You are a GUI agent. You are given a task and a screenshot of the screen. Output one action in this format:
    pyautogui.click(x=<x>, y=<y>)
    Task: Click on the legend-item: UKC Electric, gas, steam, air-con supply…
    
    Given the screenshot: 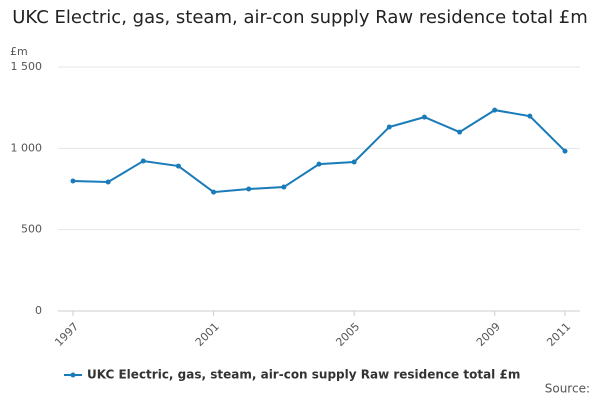 What is the action you would take?
    pyautogui.click(x=292, y=375)
    